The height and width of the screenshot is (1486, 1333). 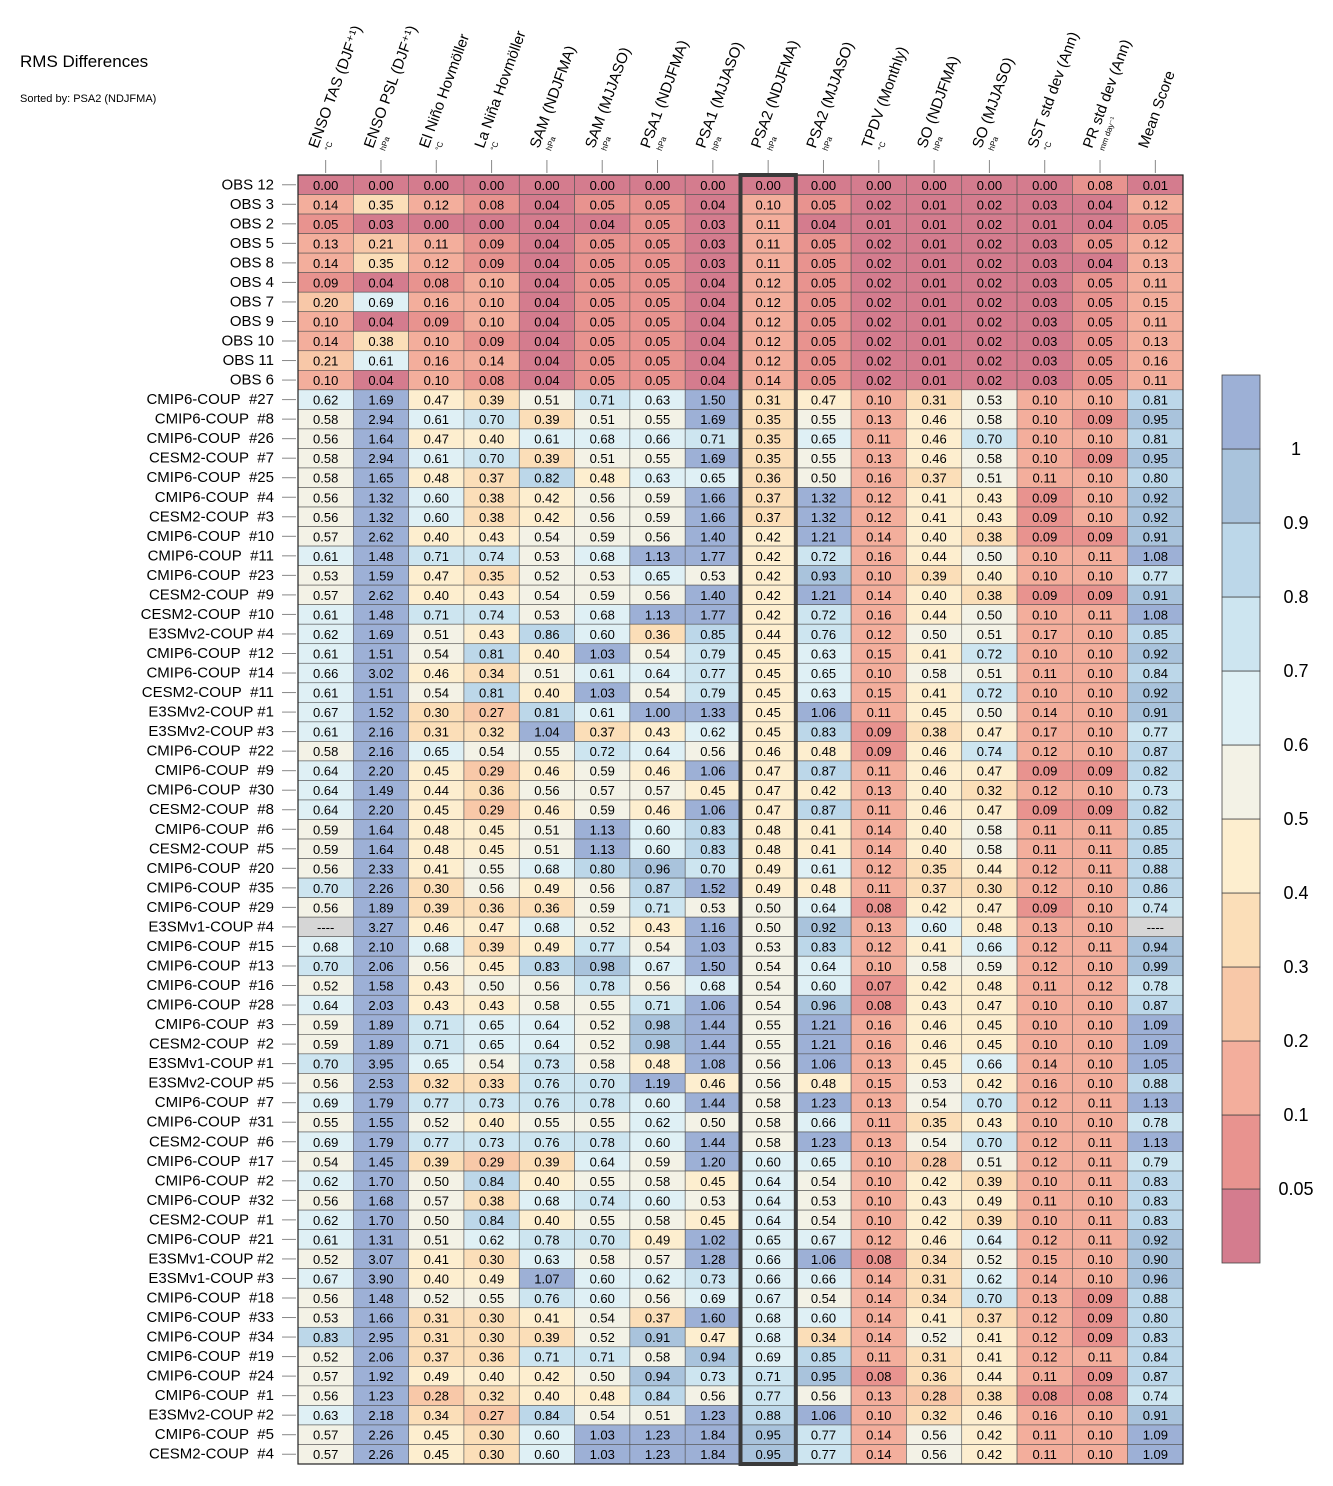 What do you see at coordinates (712, 185) in the screenshot?
I see `cell-value: 0.00` at bounding box center [712, 185].